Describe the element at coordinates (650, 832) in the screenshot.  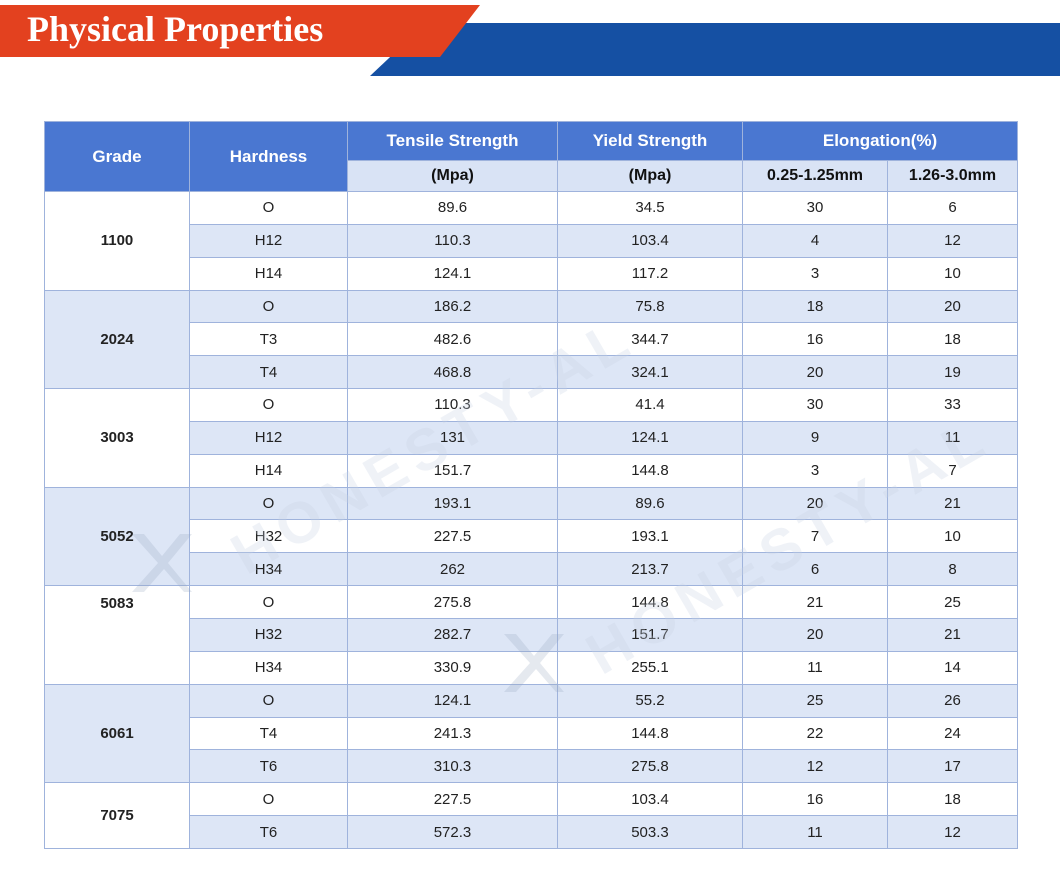
I see `yield-cell: 503.3` at that location.